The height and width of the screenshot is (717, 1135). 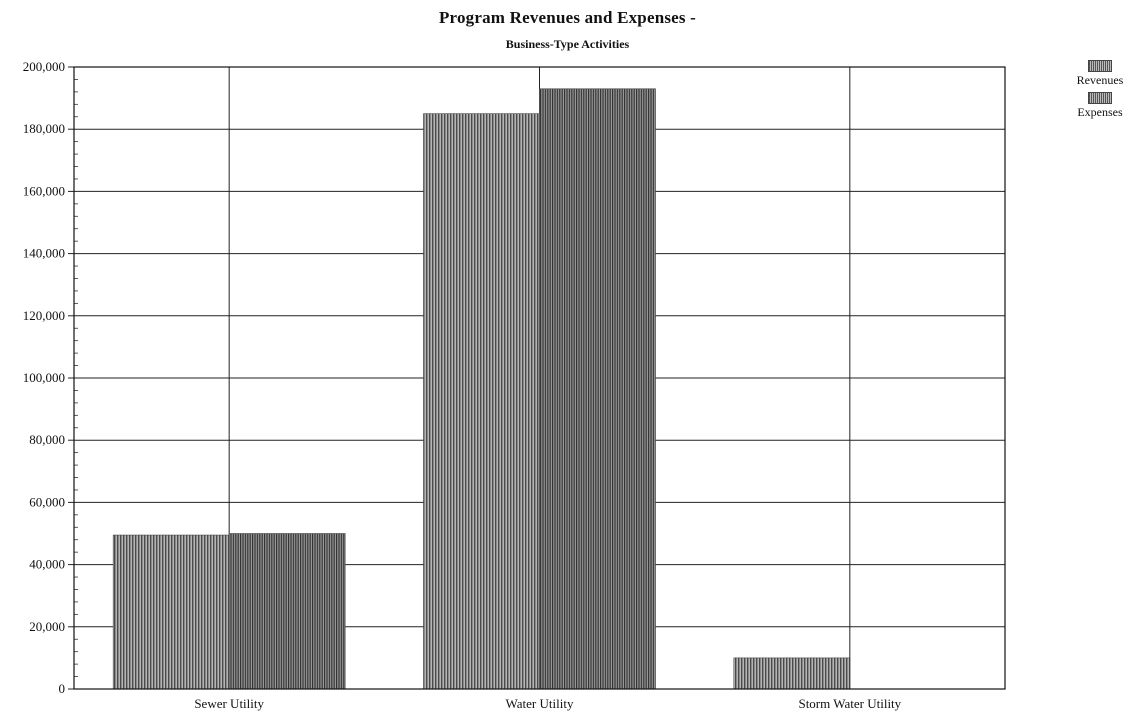 I want to click on legend-label-expenses: Expenses, so click(x=1100, y=112).